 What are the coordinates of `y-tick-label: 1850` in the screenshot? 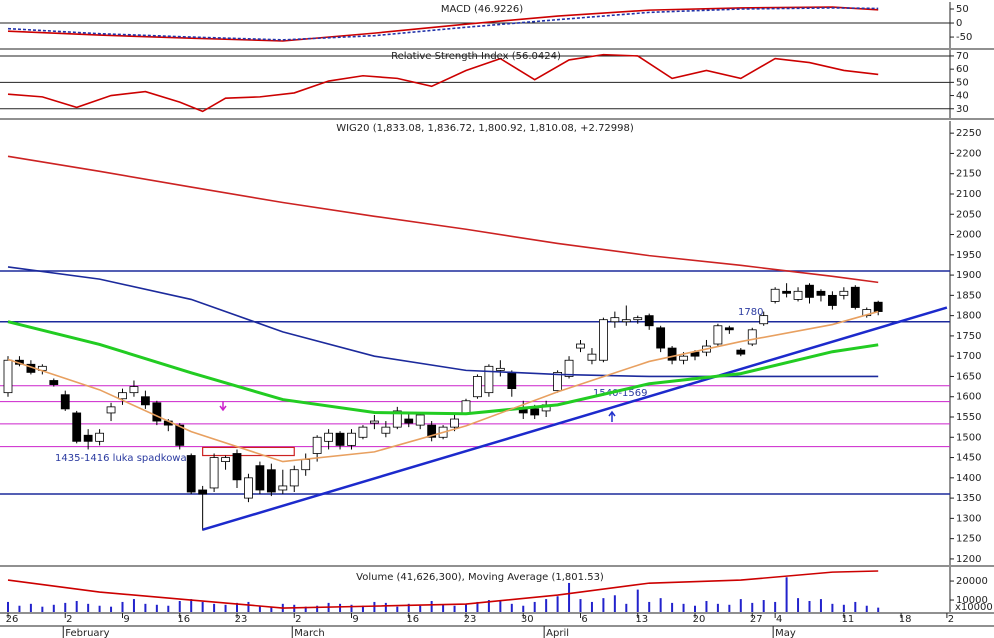 It's located at (968, 295).